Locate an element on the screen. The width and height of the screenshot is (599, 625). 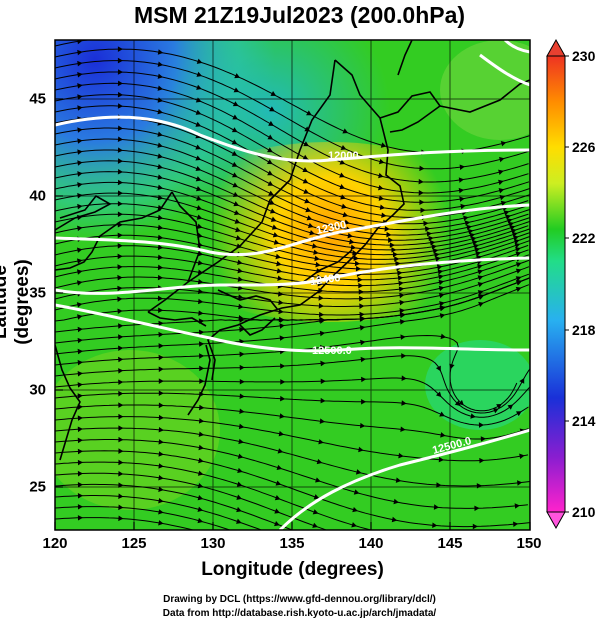
colorbar-label: 214 is located at coordinates (584, 421).